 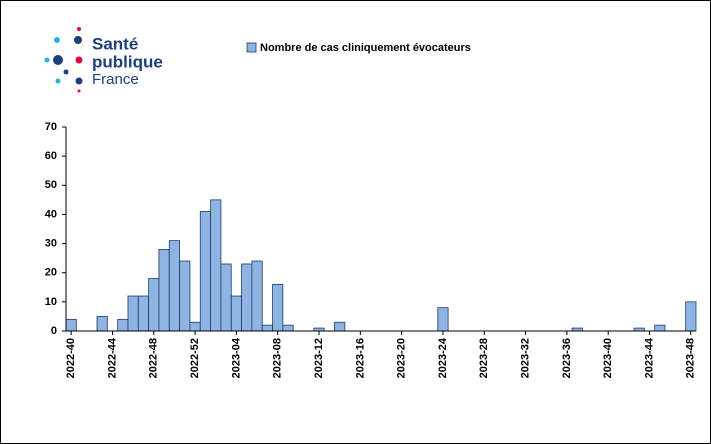 I want to click on x-tick-label: 2023-32, so click(x=525, y=358).